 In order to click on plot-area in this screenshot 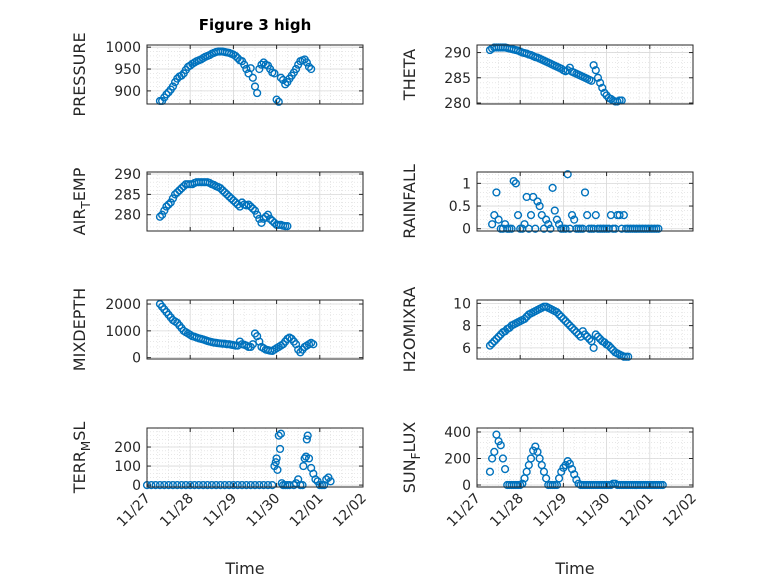, I will do `click(255, 201)`.